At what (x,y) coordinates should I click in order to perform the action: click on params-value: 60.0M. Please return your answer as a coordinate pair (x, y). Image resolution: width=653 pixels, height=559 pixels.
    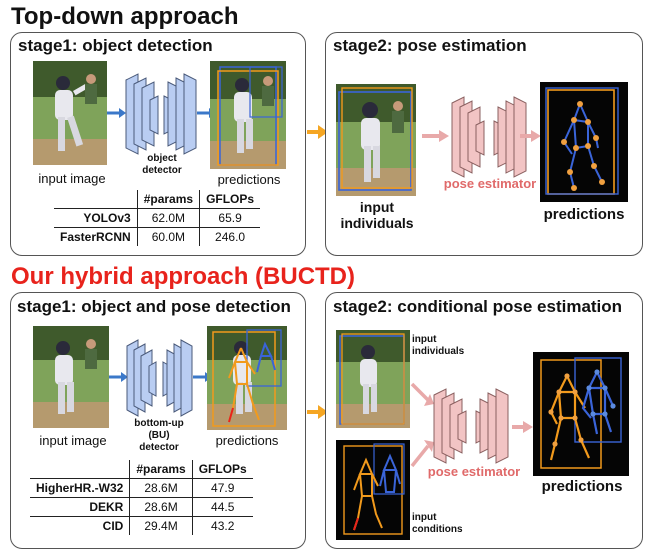
    Looking at the image, I should click on (168, 236).